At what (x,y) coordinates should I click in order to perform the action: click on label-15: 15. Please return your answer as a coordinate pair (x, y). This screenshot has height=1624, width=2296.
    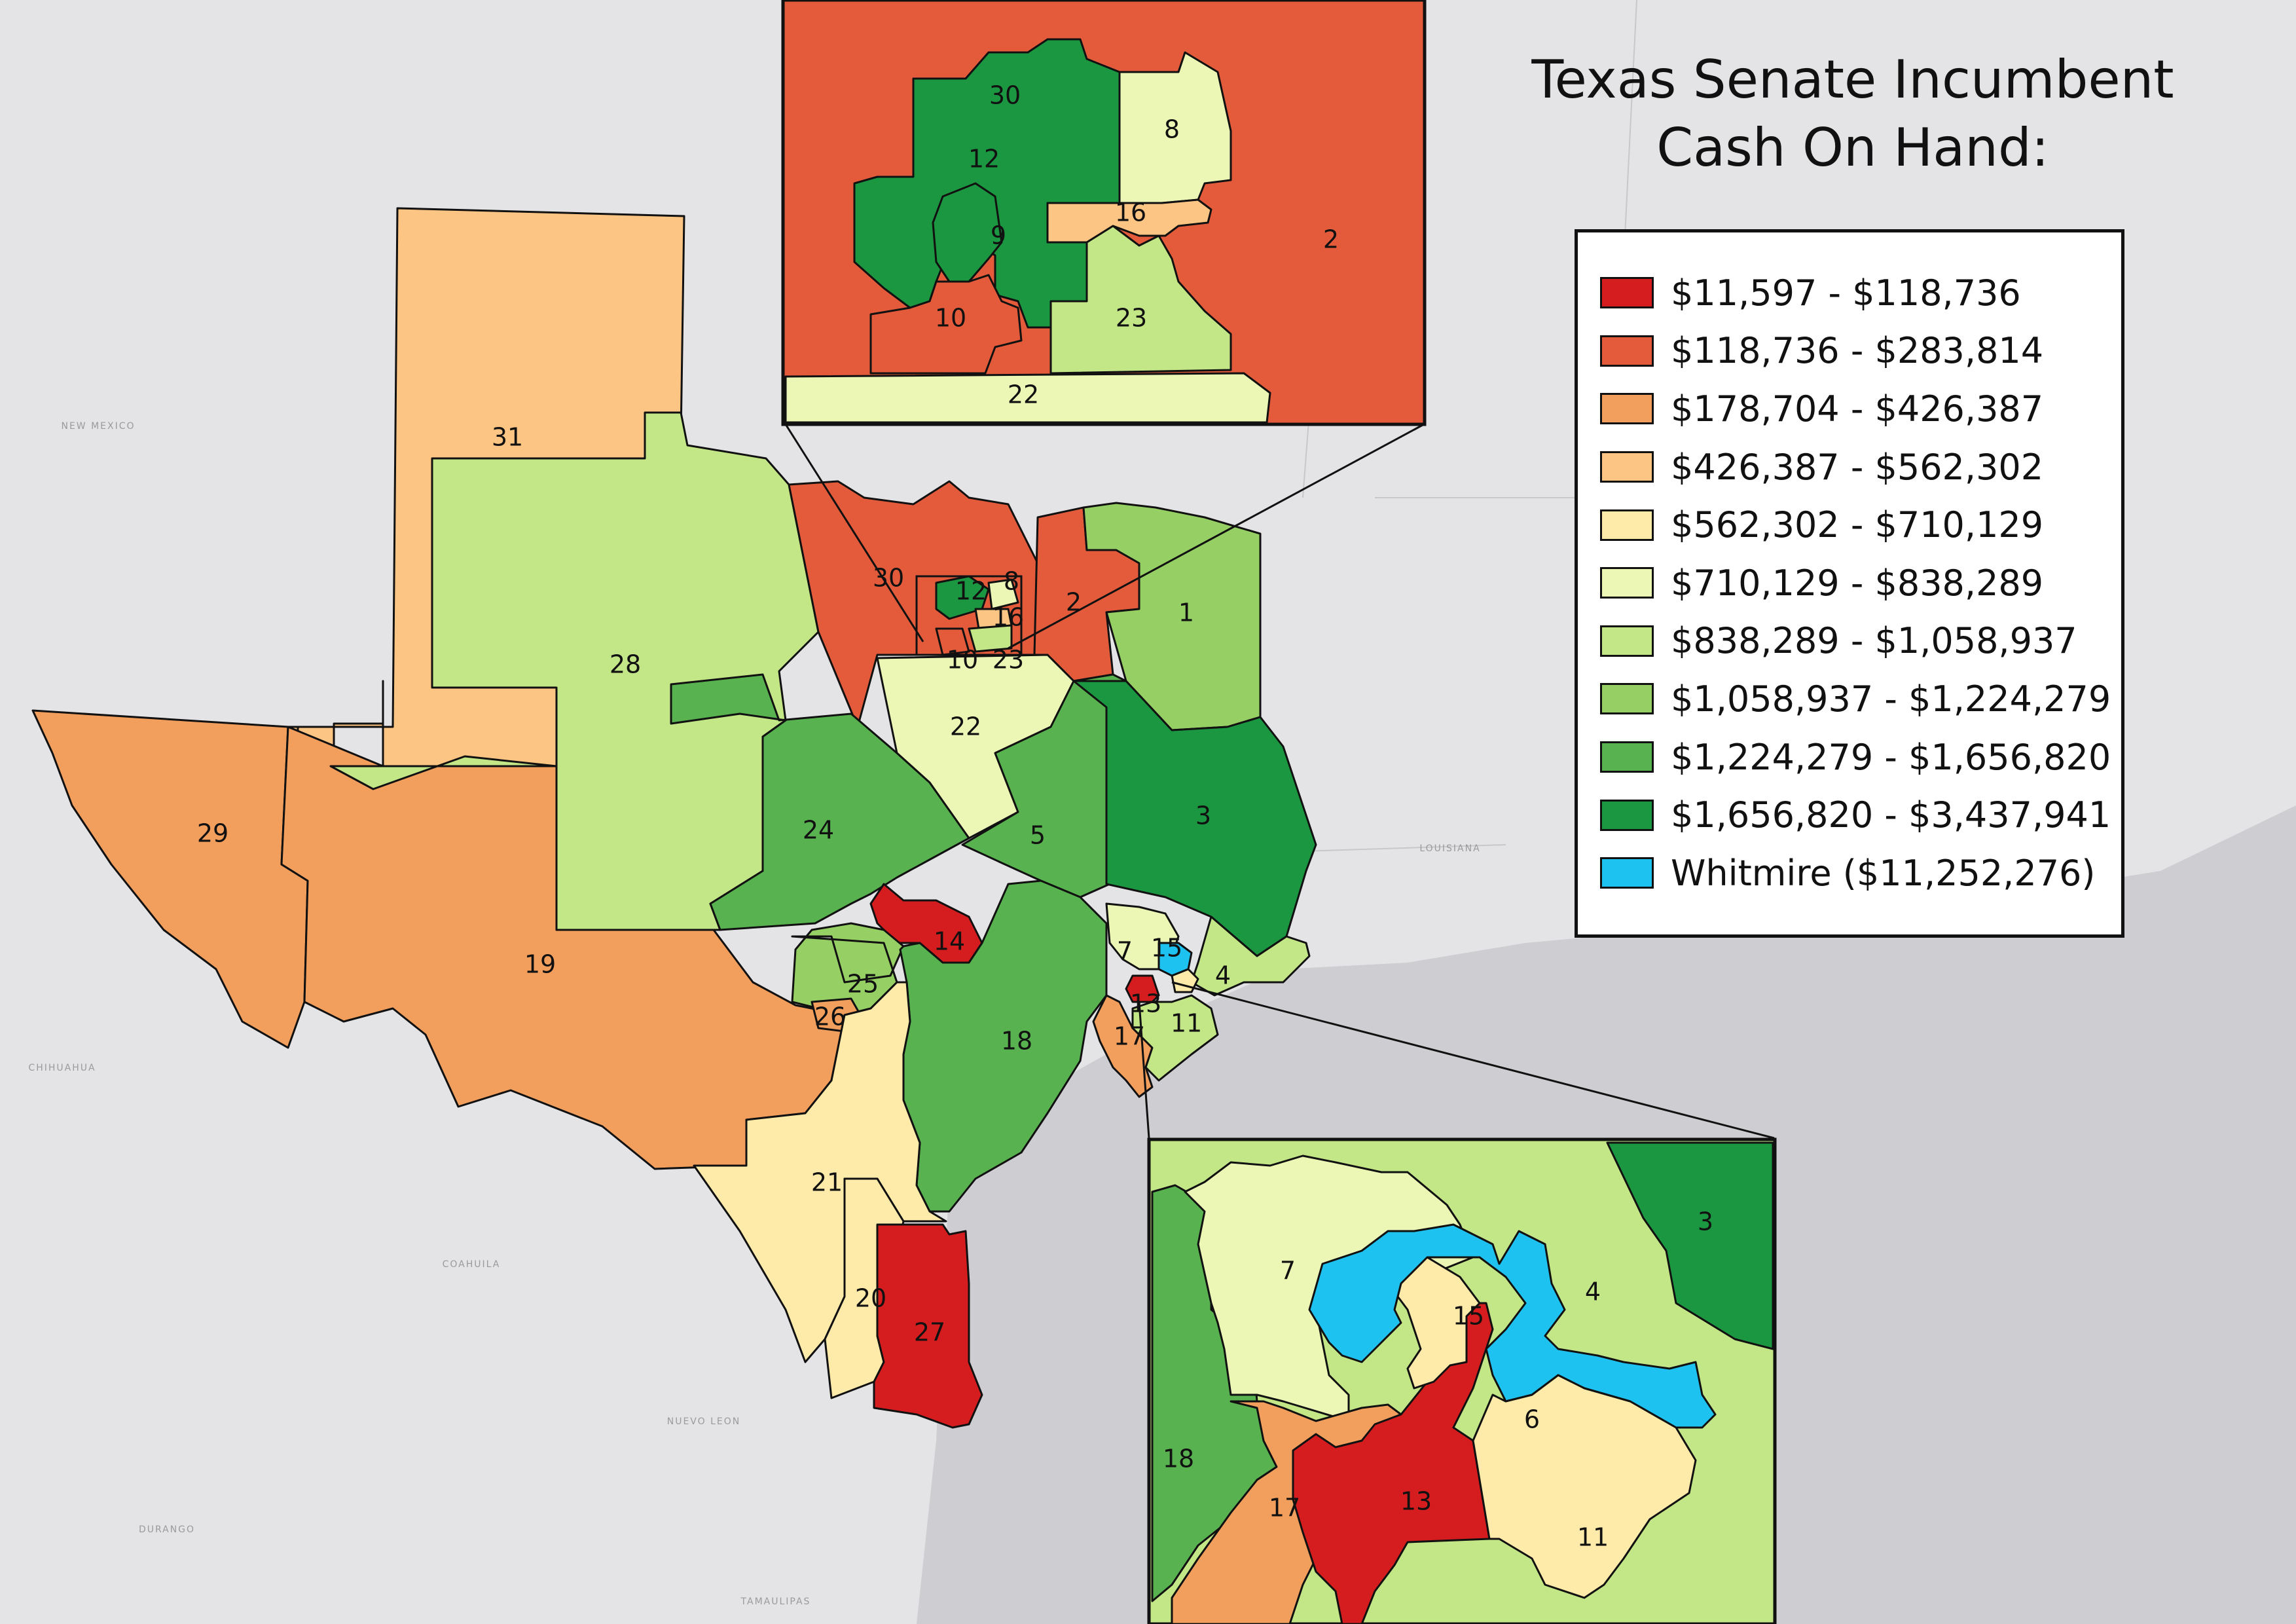
    Looking at the image, I should click on (1166, 948).